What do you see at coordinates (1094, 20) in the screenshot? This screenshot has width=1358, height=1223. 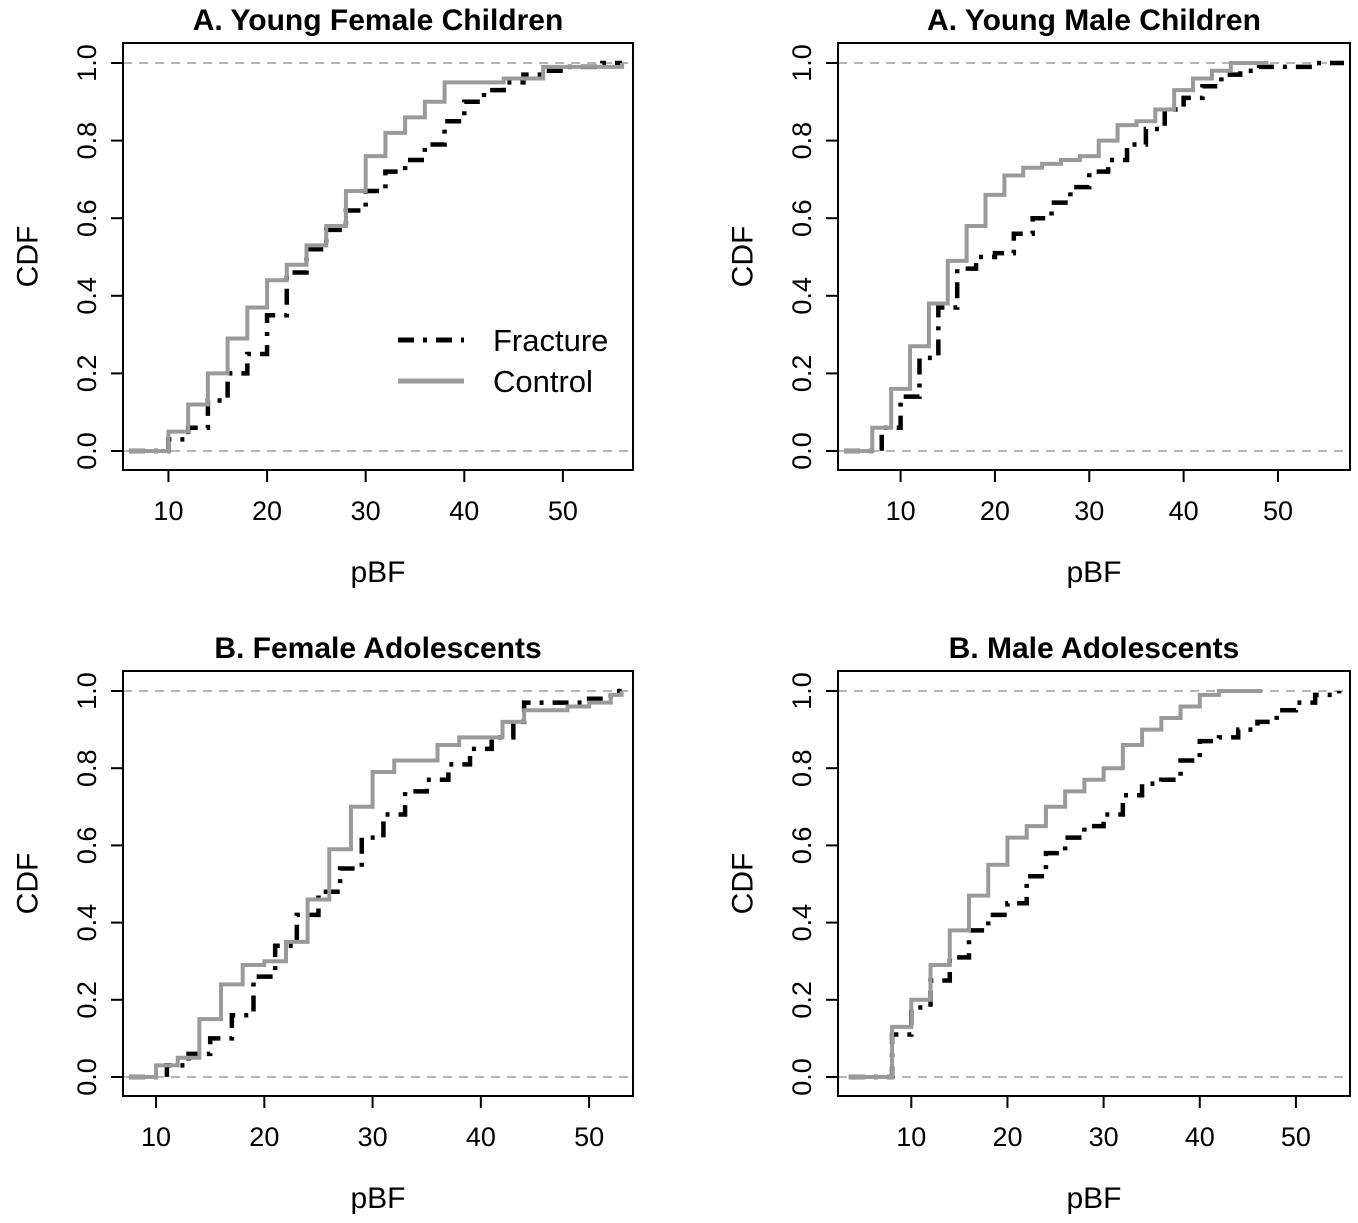 I see `panel-title: A. Young Male Children` at bounding box center [1094, 20].